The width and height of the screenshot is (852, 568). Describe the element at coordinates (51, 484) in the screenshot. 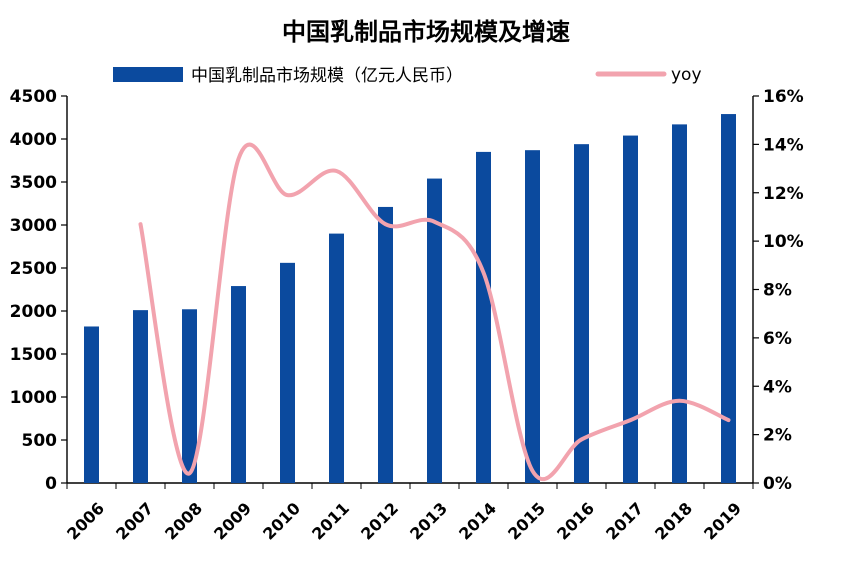

I see `left-y-tick-label: 0` at that location.